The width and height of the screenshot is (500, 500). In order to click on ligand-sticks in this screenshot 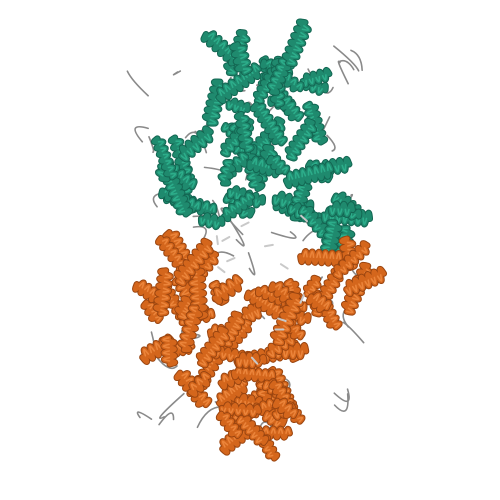, I will do `click(261, 289)`.